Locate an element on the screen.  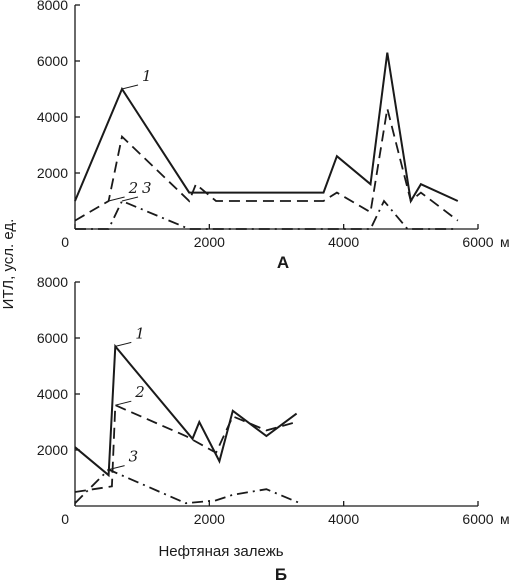
curve-label-b-2: 2 is located at coordinates (139, 392).